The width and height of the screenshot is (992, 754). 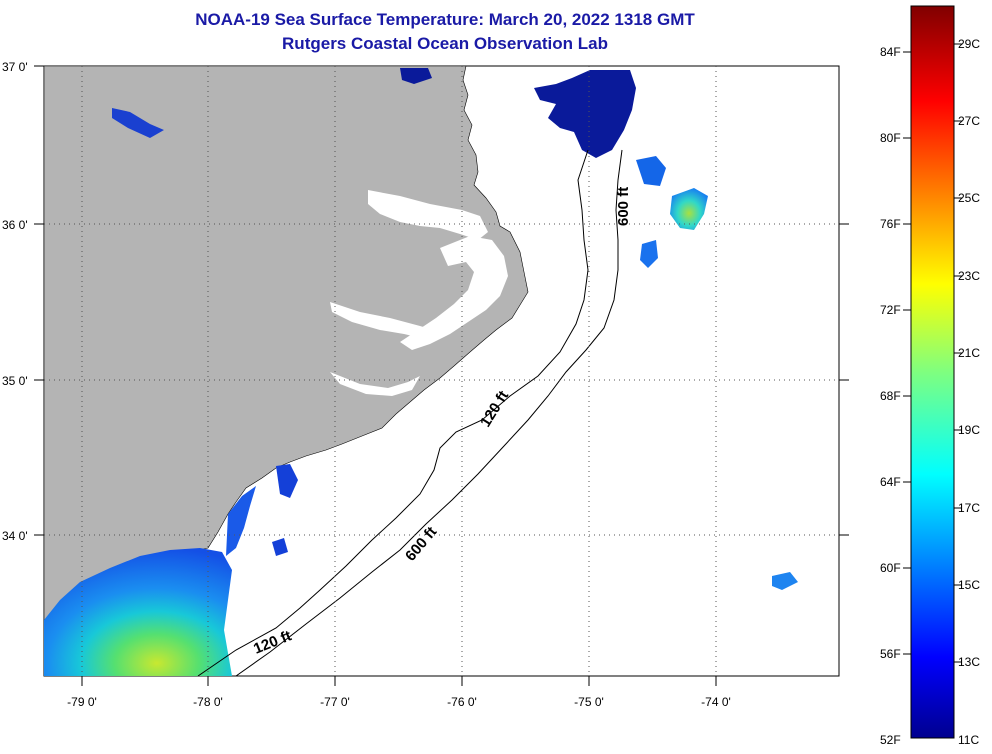 I want to click on lat-label: 34 0', so click(x=15, y=536).